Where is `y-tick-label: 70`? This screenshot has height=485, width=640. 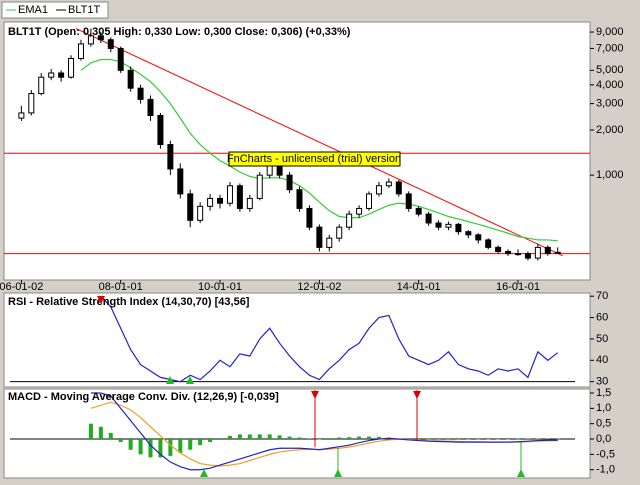
y-tick-label: 70 is located at coordinates (602, 296).